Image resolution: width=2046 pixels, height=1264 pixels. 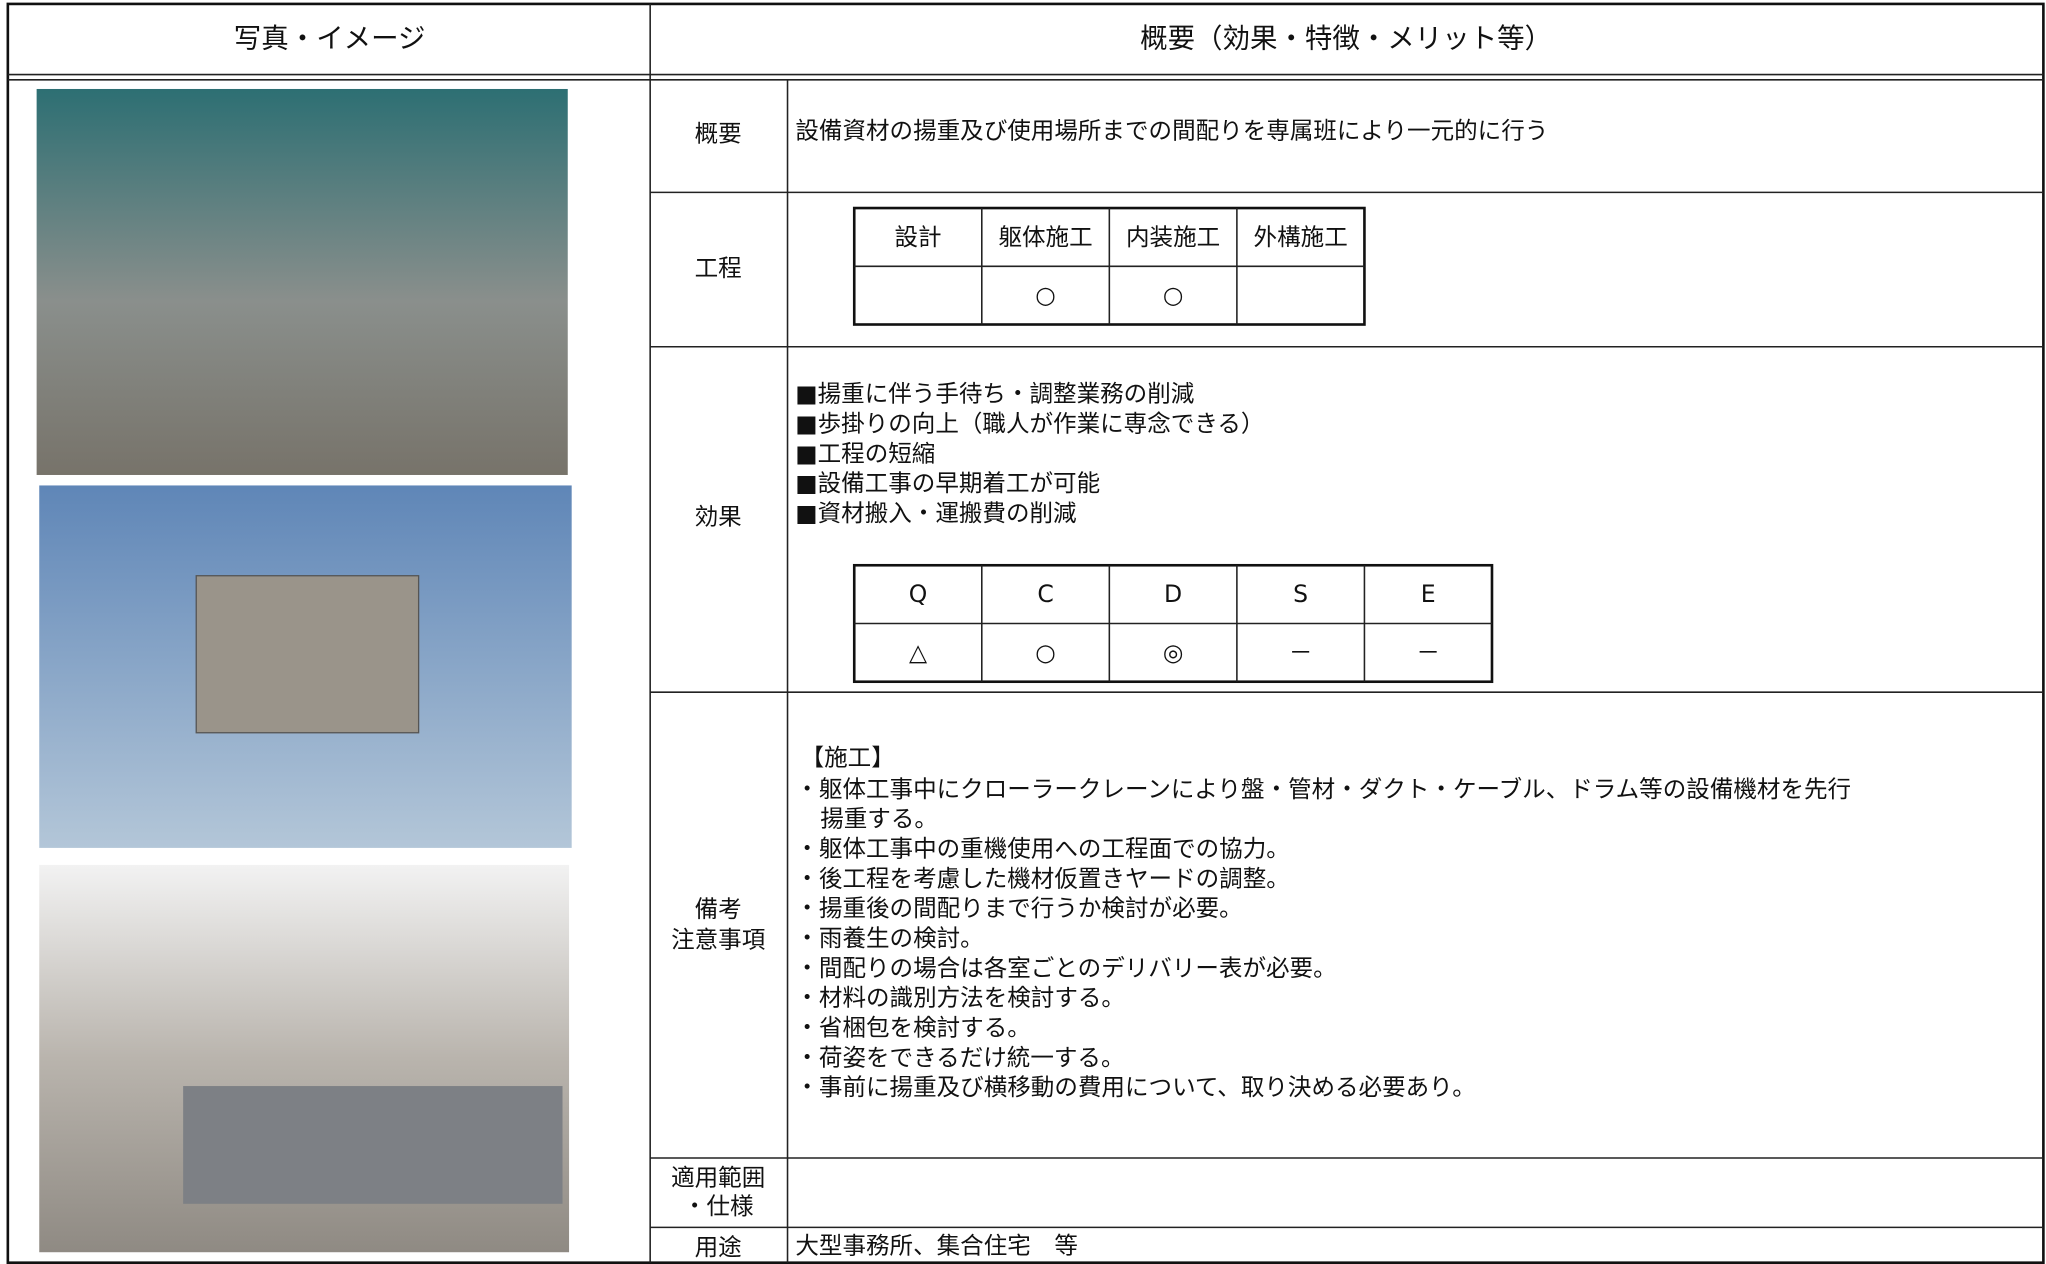 I want to click on note-item: ・荷姿をできるだけ統一する。, so click(x=959, y=1057).